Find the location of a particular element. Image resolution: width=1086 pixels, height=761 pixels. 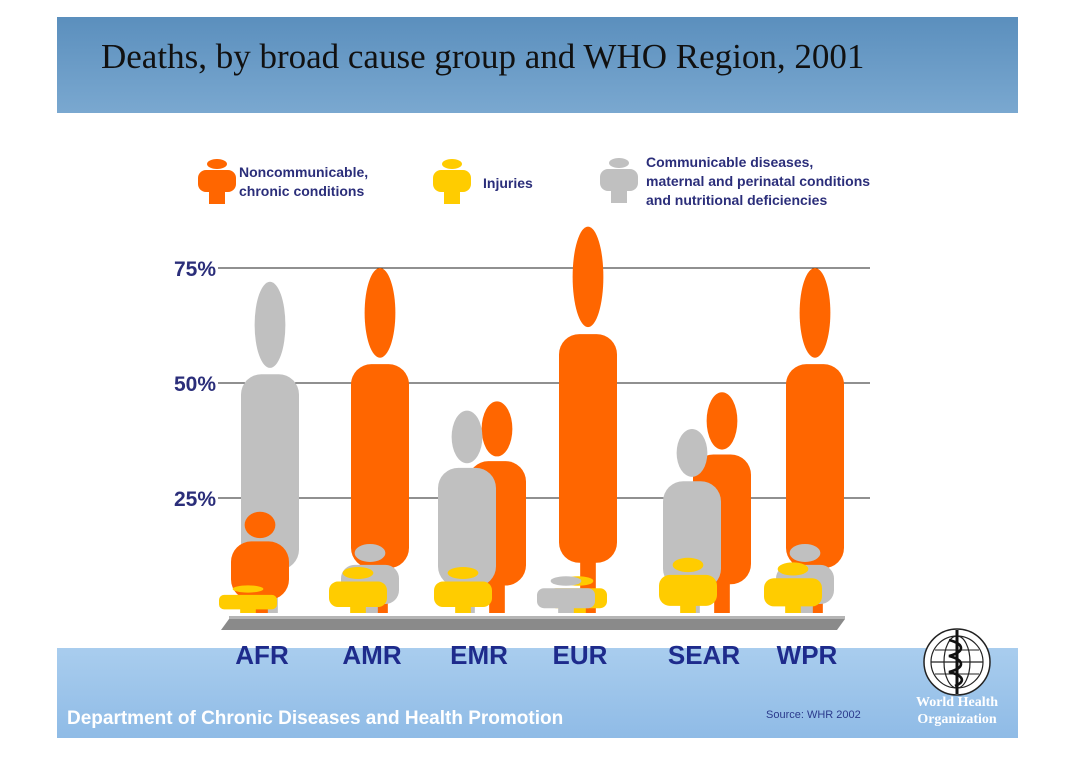

legend-icon-communicable is located at coordinates (619, 180).